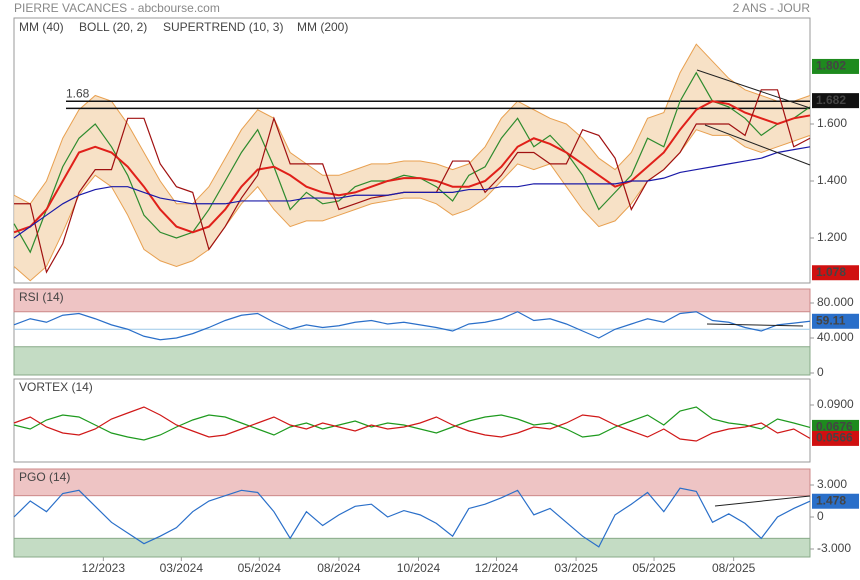 This screenshot has width=860, height=580. Describe the element at coordinates (734, 568) in the screenshot. I see `x-tick-label: 08/2025` at that location.